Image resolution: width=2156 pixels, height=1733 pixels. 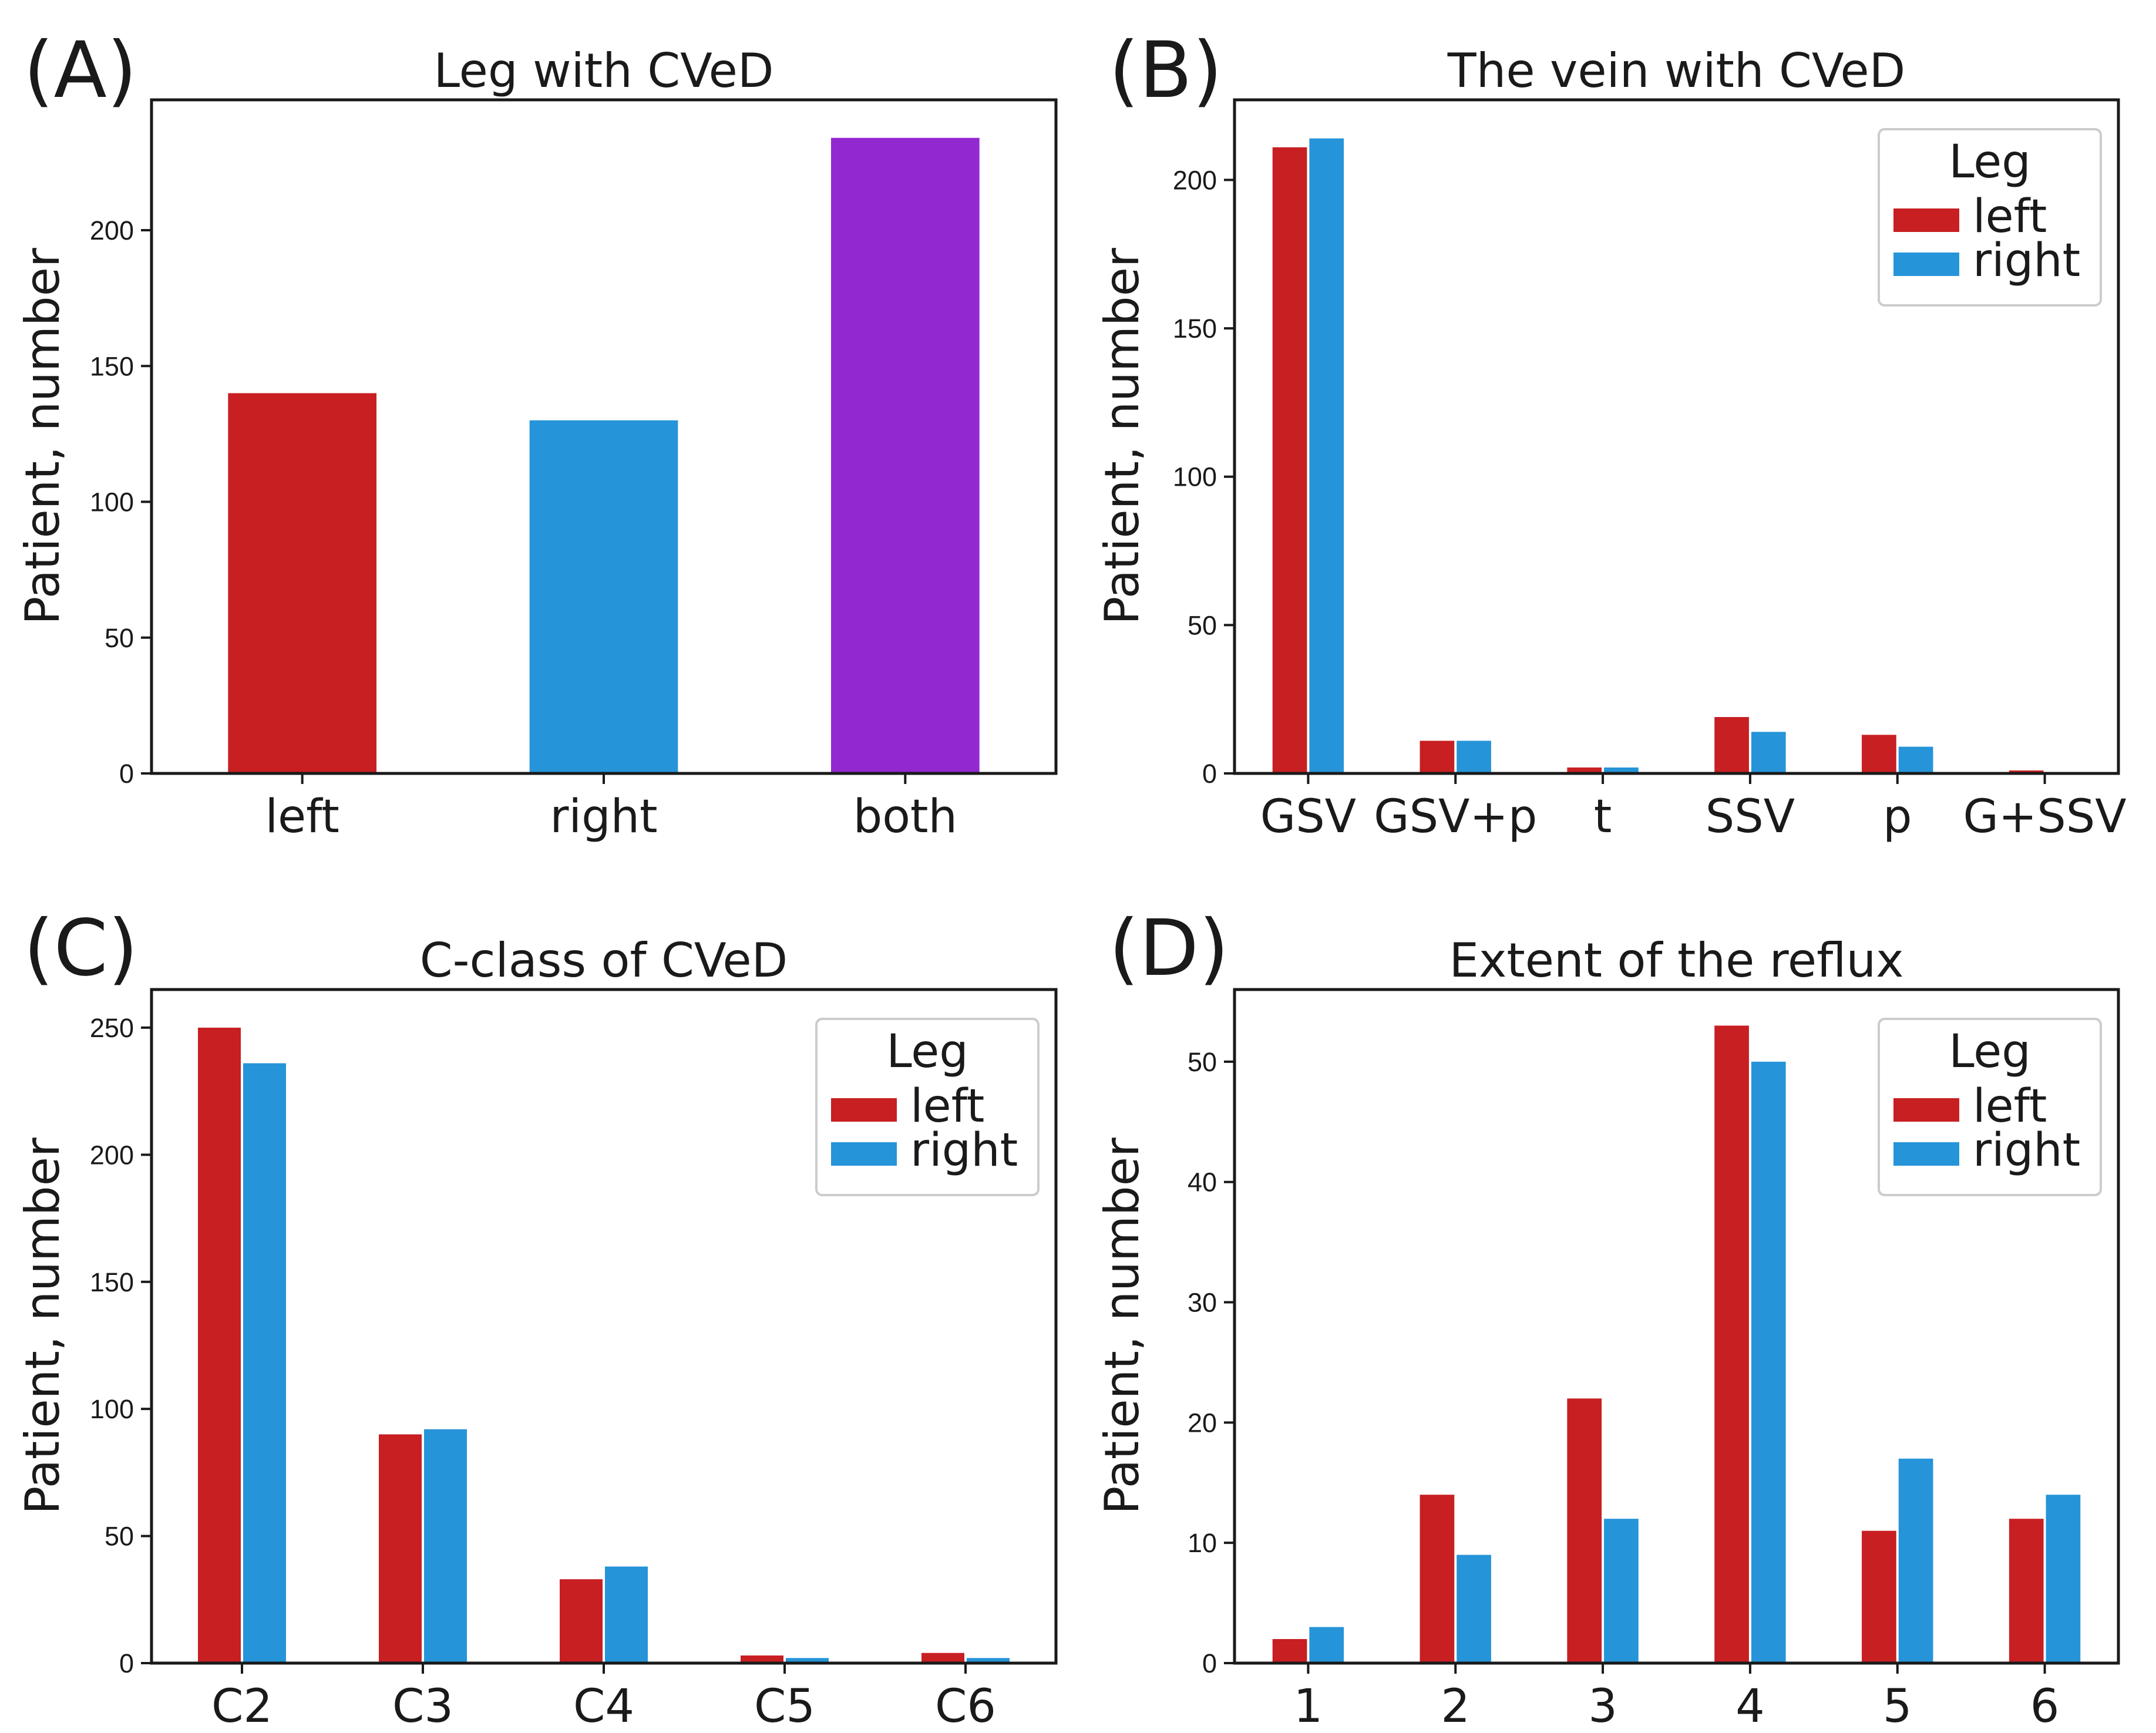 What do you see at coordinates (603, 816) in the screenshot?
I see `x-tick-label: right` at bounding box center [603, 816].